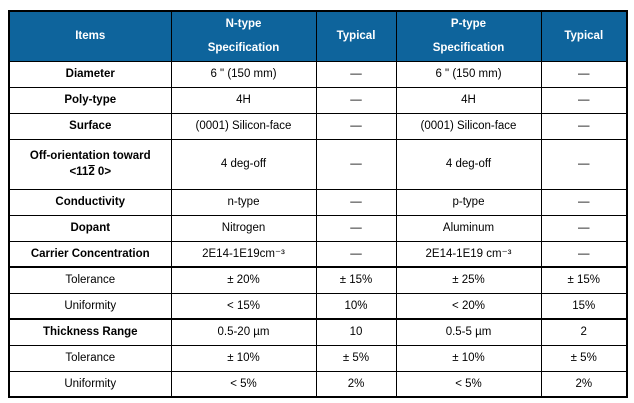  I want to click on table-row-conductivity: Conductivity n-type — p-type —, so click(318, 202).